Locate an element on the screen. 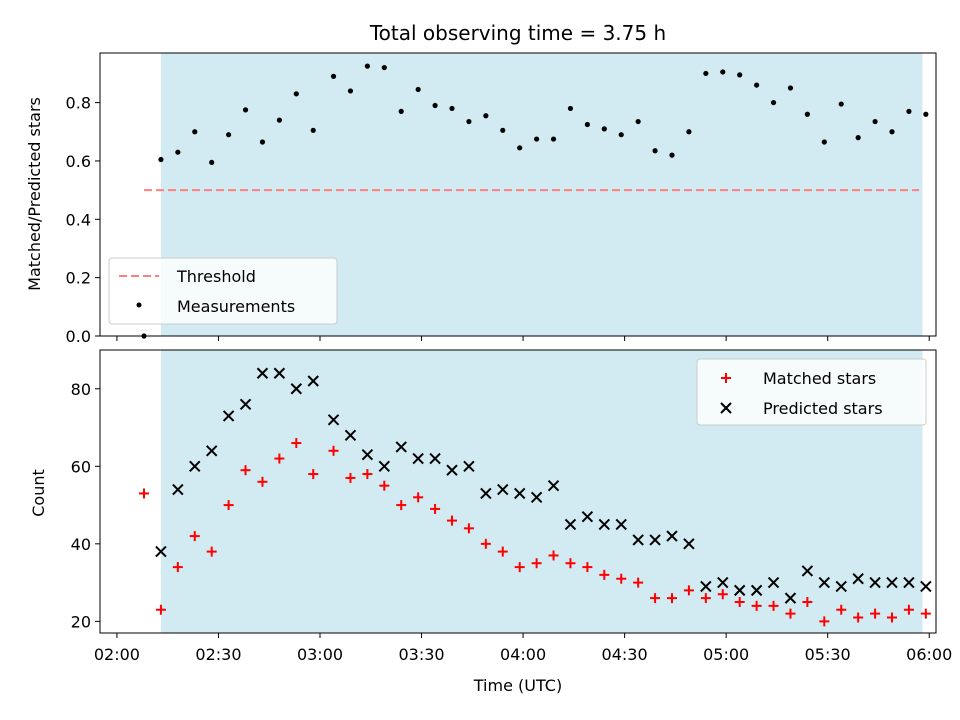  top-y-tick-label: 0.8 is located at coordinates (78, 103).